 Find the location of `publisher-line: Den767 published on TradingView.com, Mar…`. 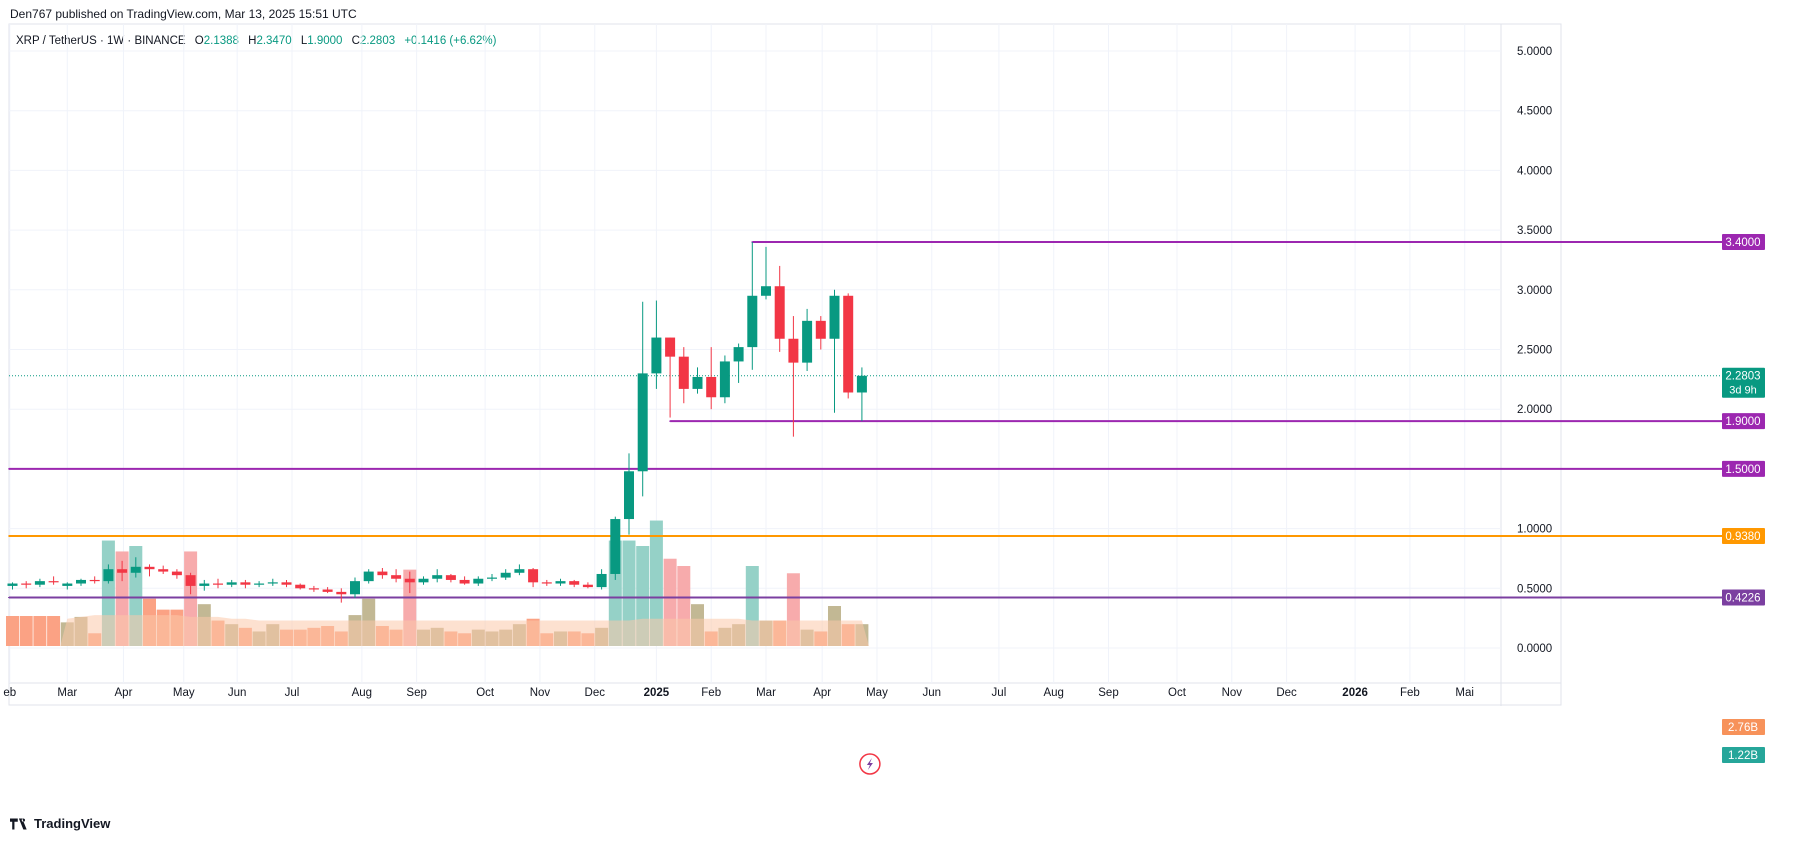

publisher-line: Den767 published on TradingView.com, Mar… is located at coordinates (183, 14).